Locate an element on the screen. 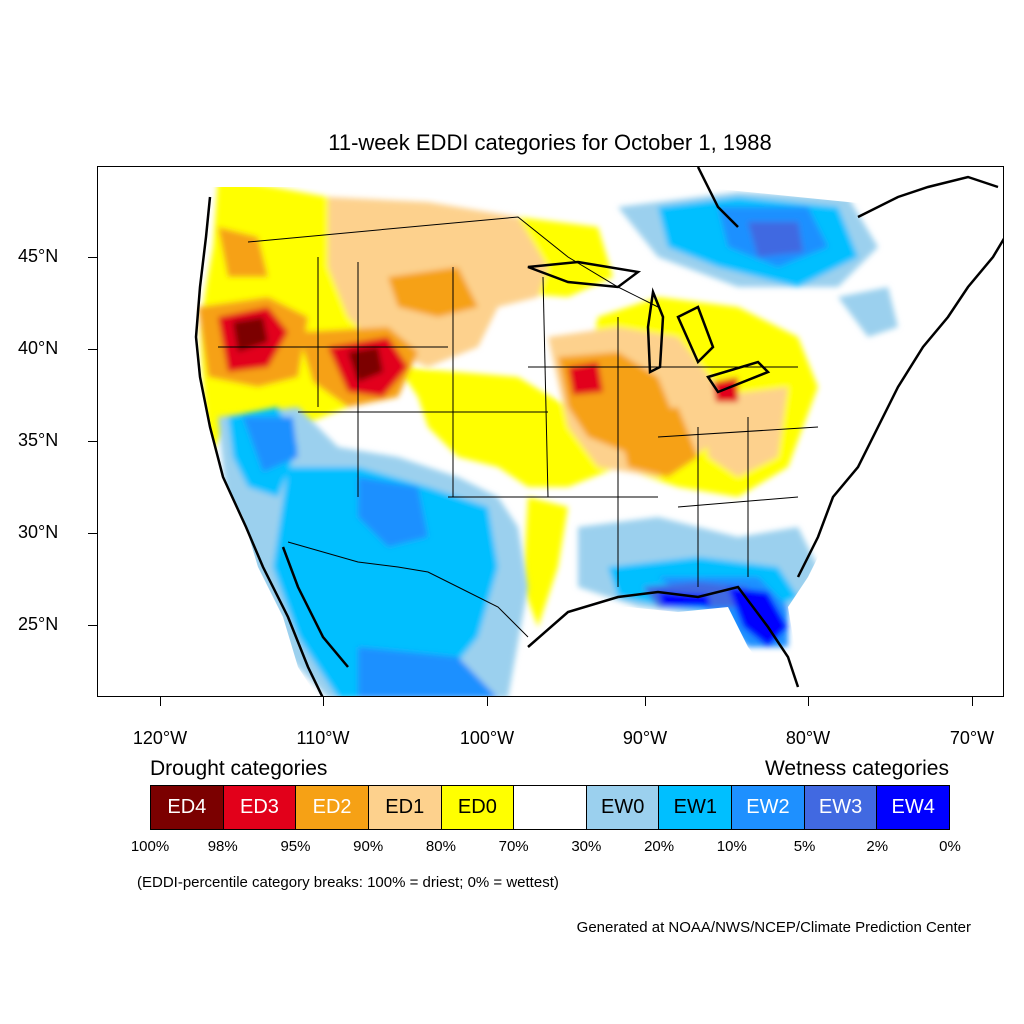 Image resolution: width=1024 pixels, height=1024 pixels. lake-superior is located at coordinates (584, 274).